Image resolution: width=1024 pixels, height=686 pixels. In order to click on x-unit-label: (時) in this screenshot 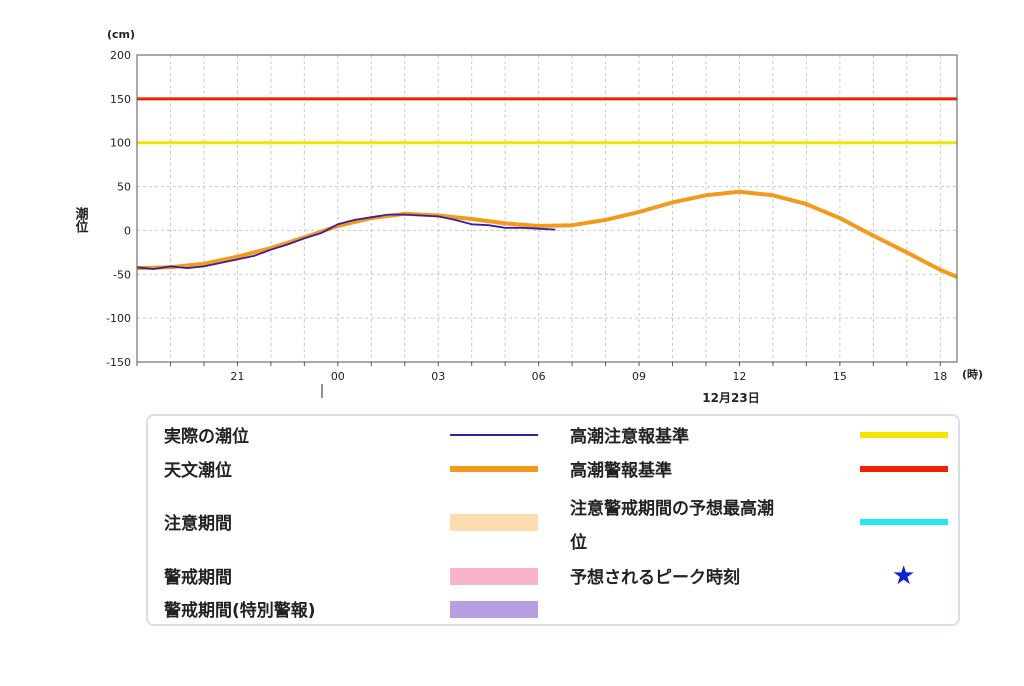, I will do `click(972, 374)`.